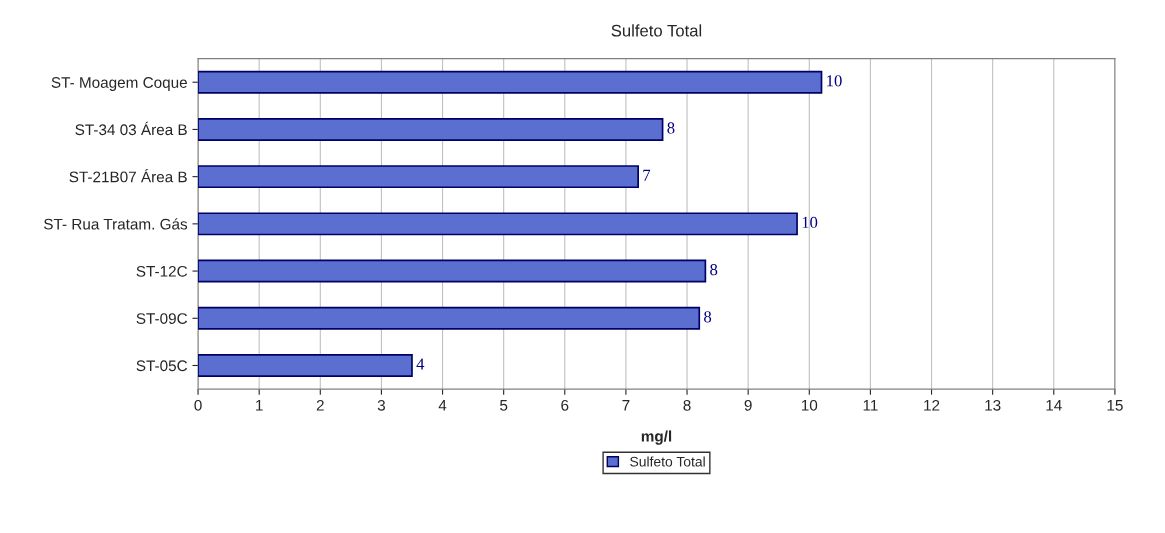  Describe the element at coordinates (932, 405) in the screenshot. I see `x-tick-label: 12` at that location.